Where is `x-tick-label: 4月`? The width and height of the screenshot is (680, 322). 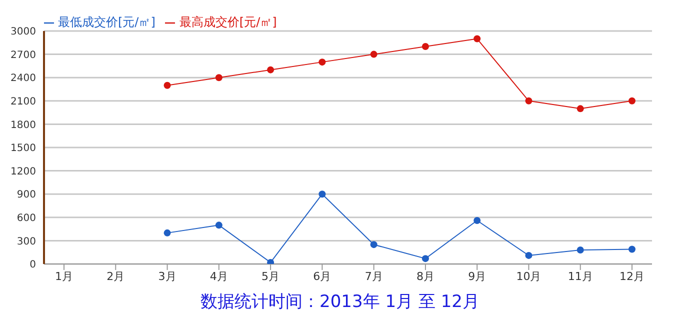
x-tick-label: 4月 is located at coordinates (219, 276).